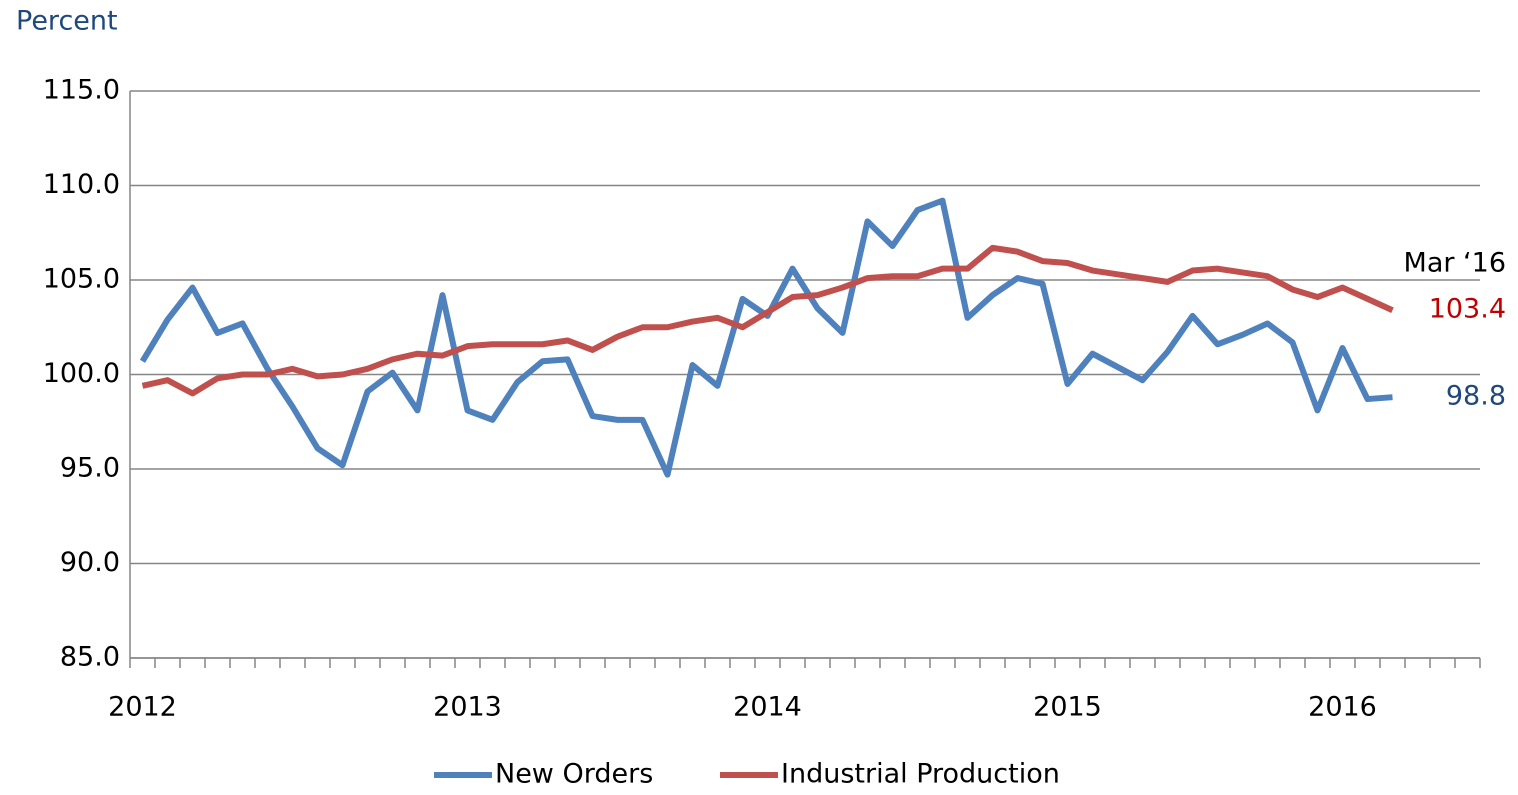  What do you see at coordinates (920, 774) in the screenshot?
I see `legend-label: Industrial Production` at bounding box center [920, 774].